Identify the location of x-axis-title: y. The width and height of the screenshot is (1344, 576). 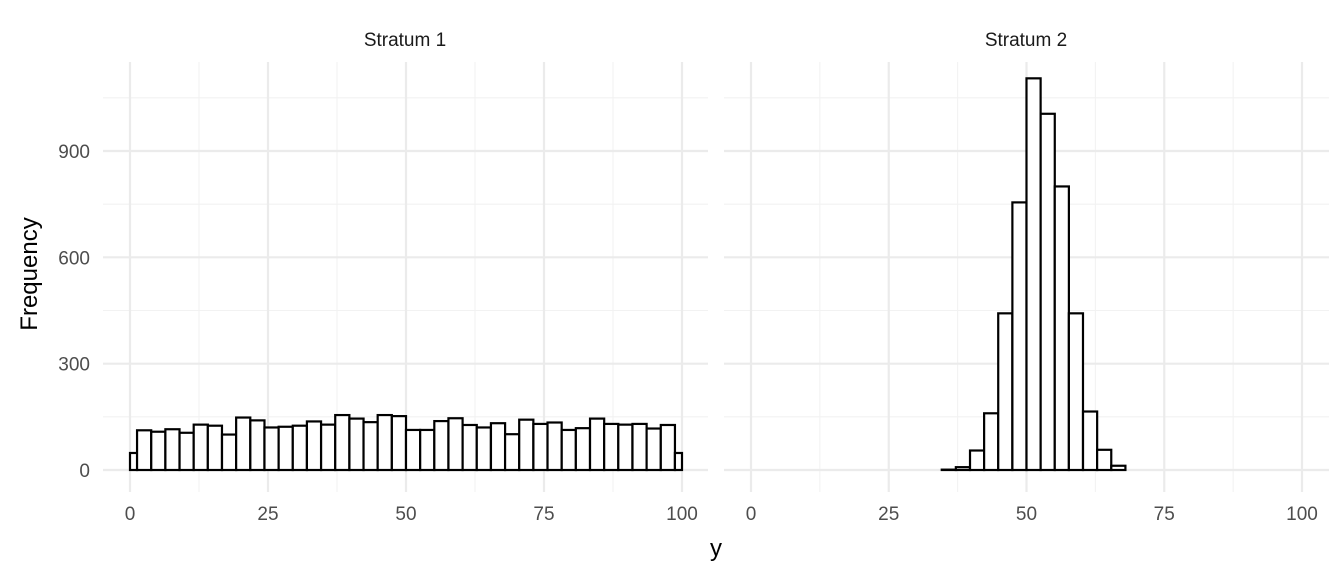
(716, 548).